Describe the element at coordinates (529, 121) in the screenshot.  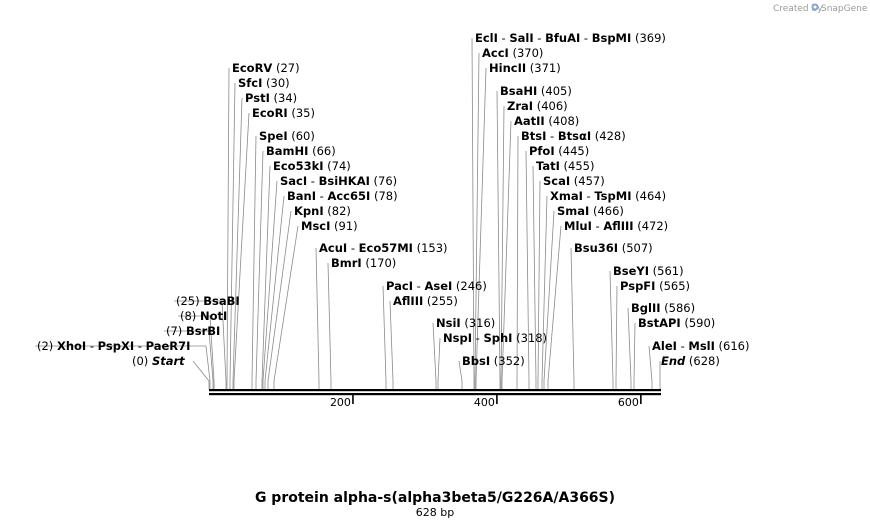
I see `enzyme-name: AatII` at that location.